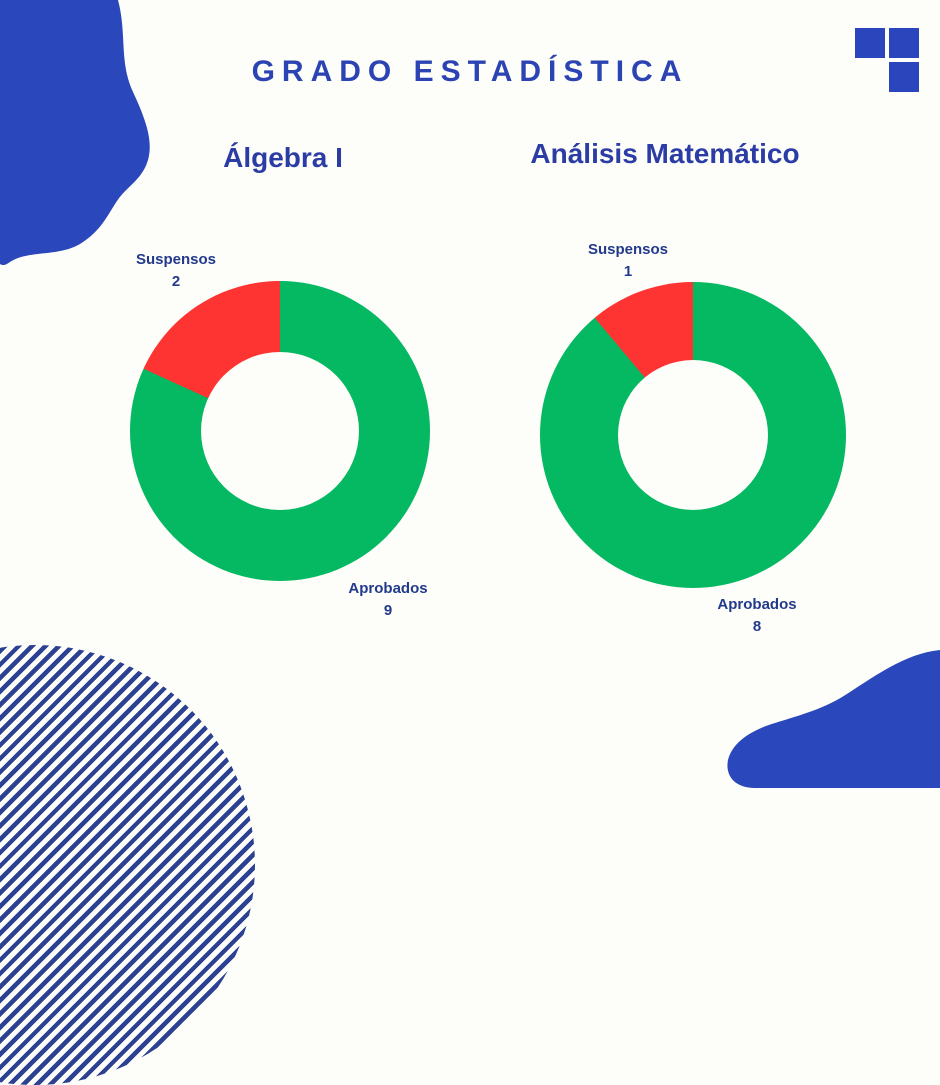  I want to click on chart-subtitle-algebra: Álgebra I, so click(283, 157).